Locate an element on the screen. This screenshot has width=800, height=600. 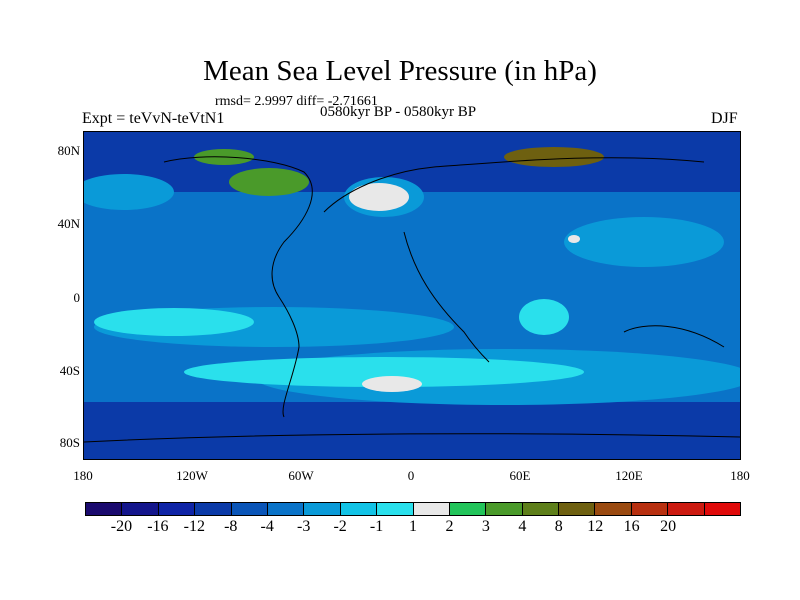
indian-cyan-patch is located at coordinates (544, 317).